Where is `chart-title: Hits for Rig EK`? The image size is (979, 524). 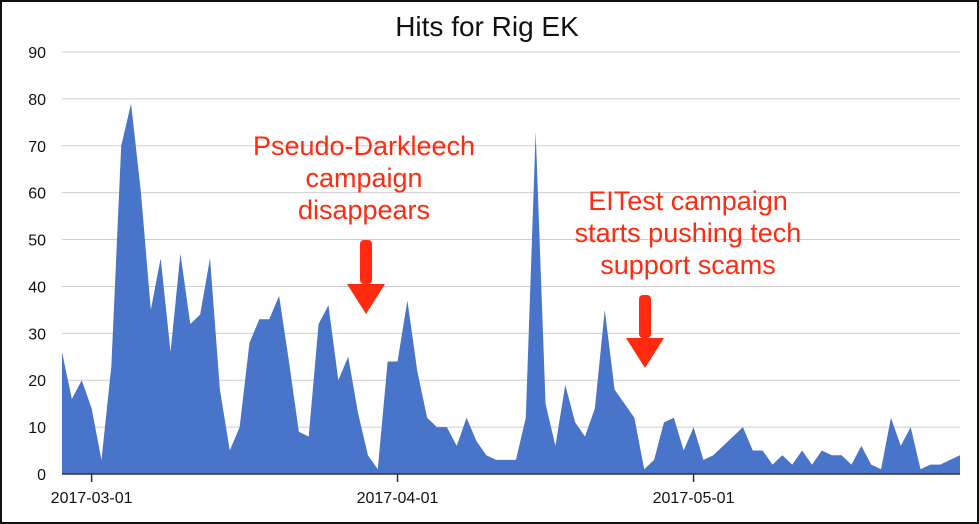
chart-title: Hits for Rig EK is located at coordinates (487, 26).